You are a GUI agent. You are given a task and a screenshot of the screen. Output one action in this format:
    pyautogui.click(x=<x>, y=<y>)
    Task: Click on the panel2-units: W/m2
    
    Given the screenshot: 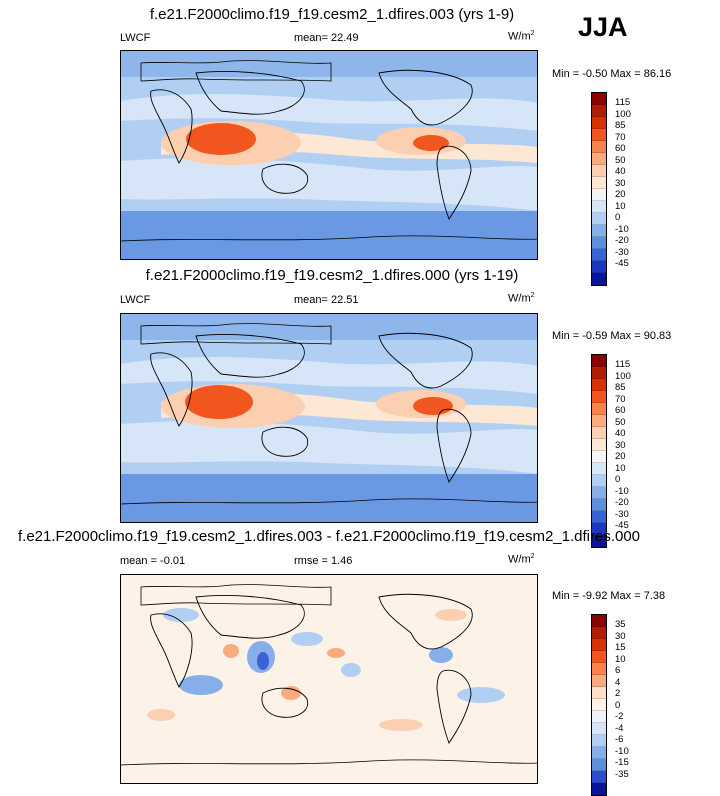 What is the action you would take?
    pyautogui.click(x=521, y=298)
    